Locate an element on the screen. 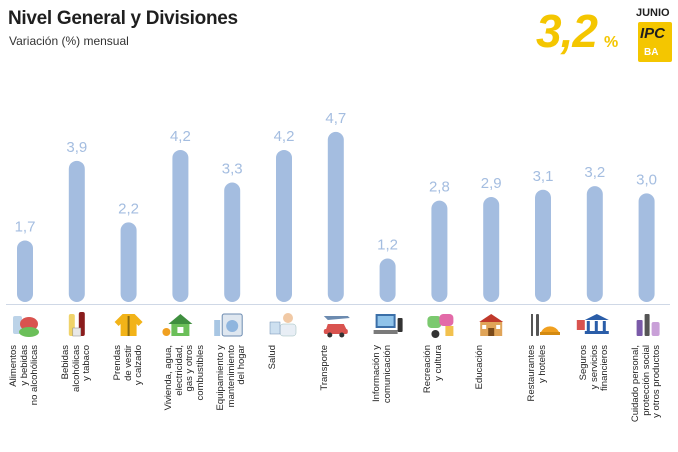 The image size is (678, 452). category-label-0: Alimentos y bebidas no alcohólicas is located at coordinates (24, 375).